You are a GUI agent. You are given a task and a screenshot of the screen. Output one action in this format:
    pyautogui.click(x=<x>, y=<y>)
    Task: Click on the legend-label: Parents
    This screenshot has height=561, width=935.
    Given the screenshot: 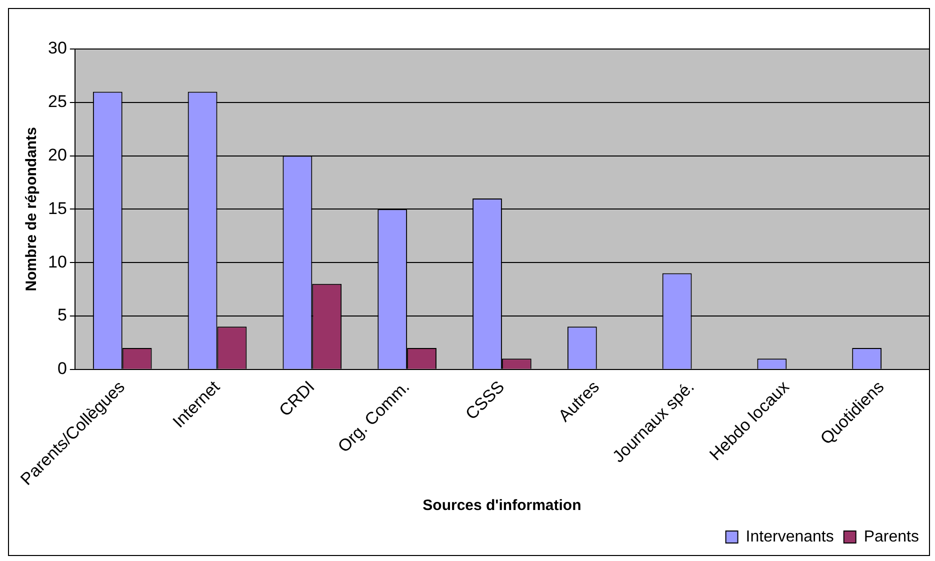 What is the action you would take?
    pyautogui.click(x=891, y=537)
    